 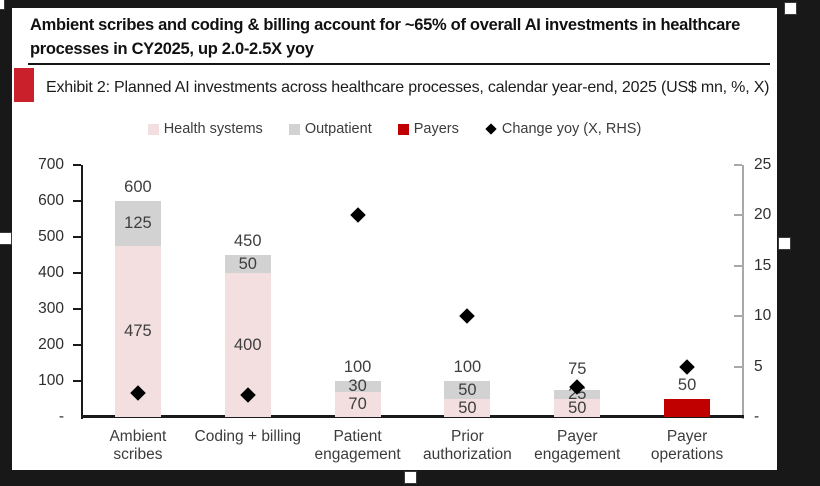 I want to click on bar-segment-value: 70, so click(x=357, y=403).